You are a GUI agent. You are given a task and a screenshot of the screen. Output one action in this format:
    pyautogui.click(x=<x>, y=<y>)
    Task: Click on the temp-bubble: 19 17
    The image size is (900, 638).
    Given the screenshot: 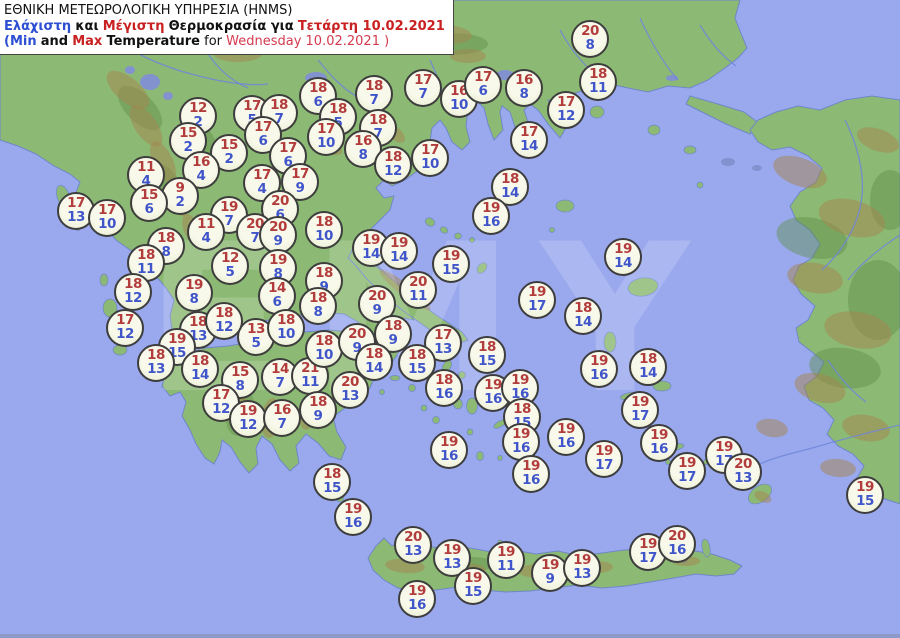 What is the action you would take?
    pyautogui.click(x=604, y=459)
    